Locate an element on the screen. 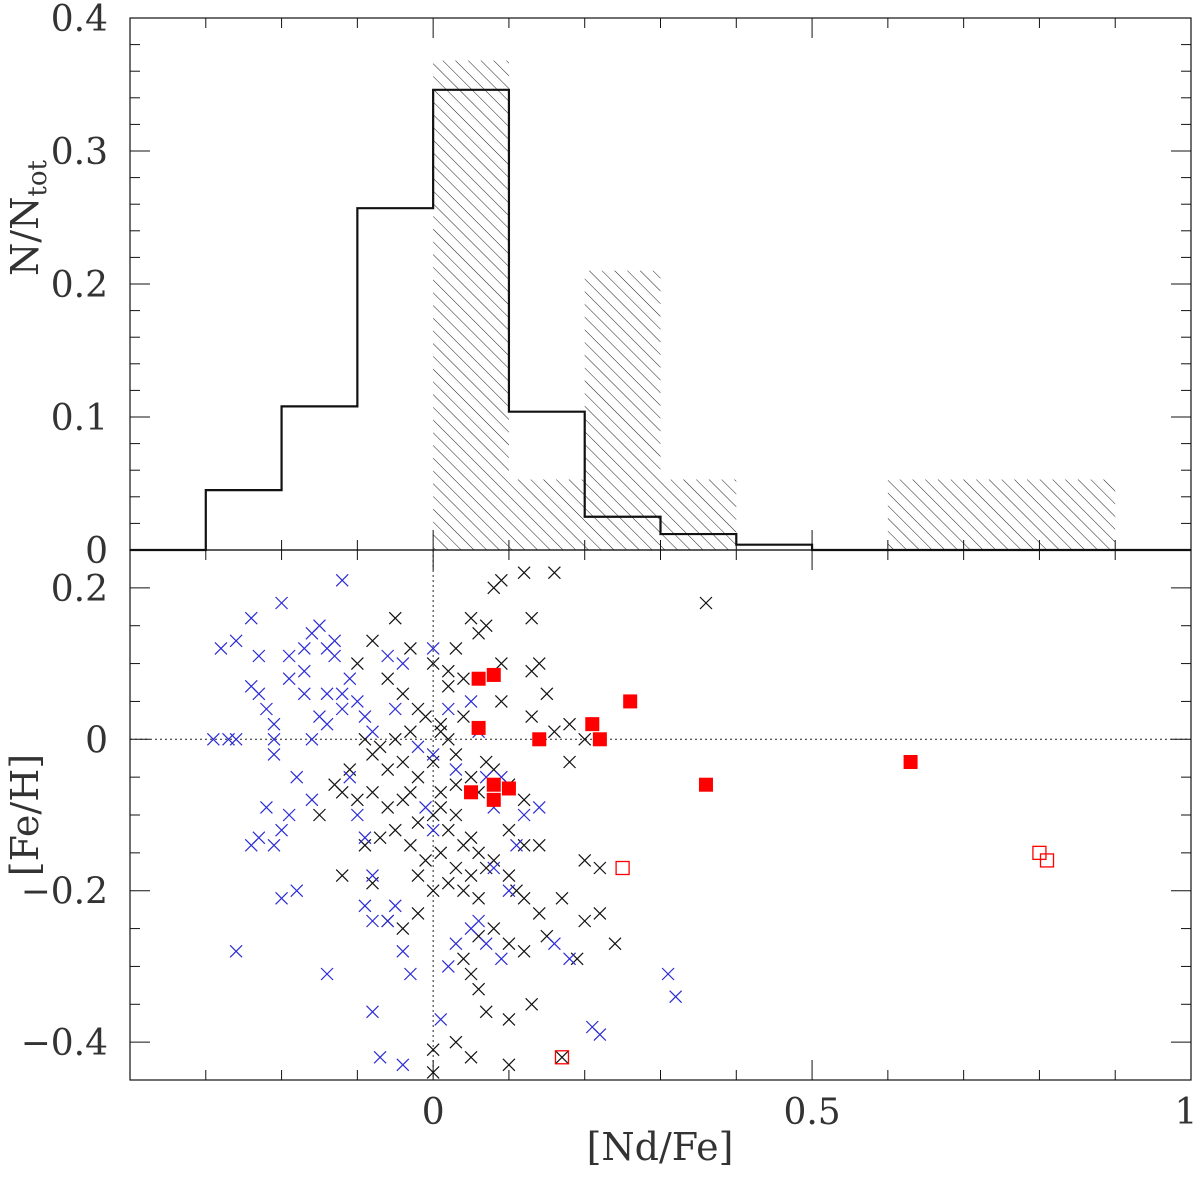 The image size is (1200, 1200). y-label-main: N/N is located at coordinates (25, 236).